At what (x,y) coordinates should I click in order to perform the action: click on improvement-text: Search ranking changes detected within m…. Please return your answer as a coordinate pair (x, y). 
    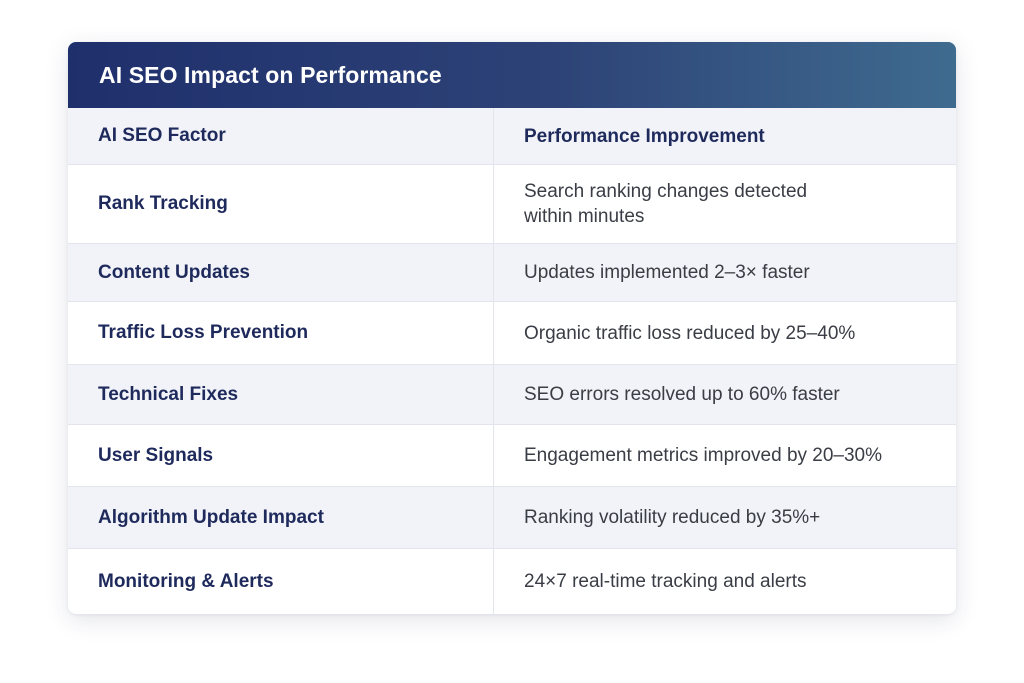
    Looking at the image, I should click on (666, 204).